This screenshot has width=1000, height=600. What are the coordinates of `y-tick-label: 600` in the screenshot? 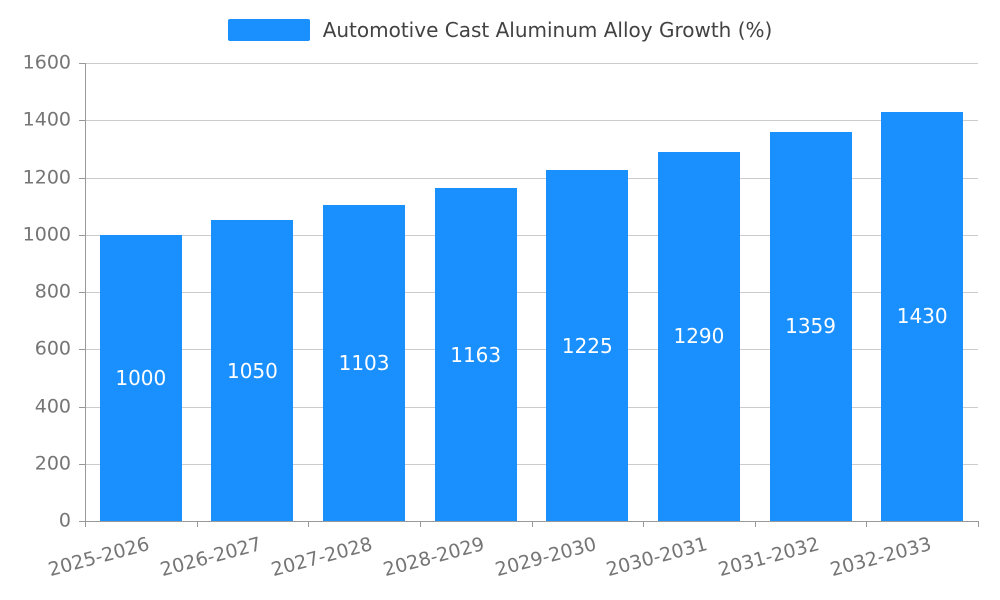 It's located at (52, 348).